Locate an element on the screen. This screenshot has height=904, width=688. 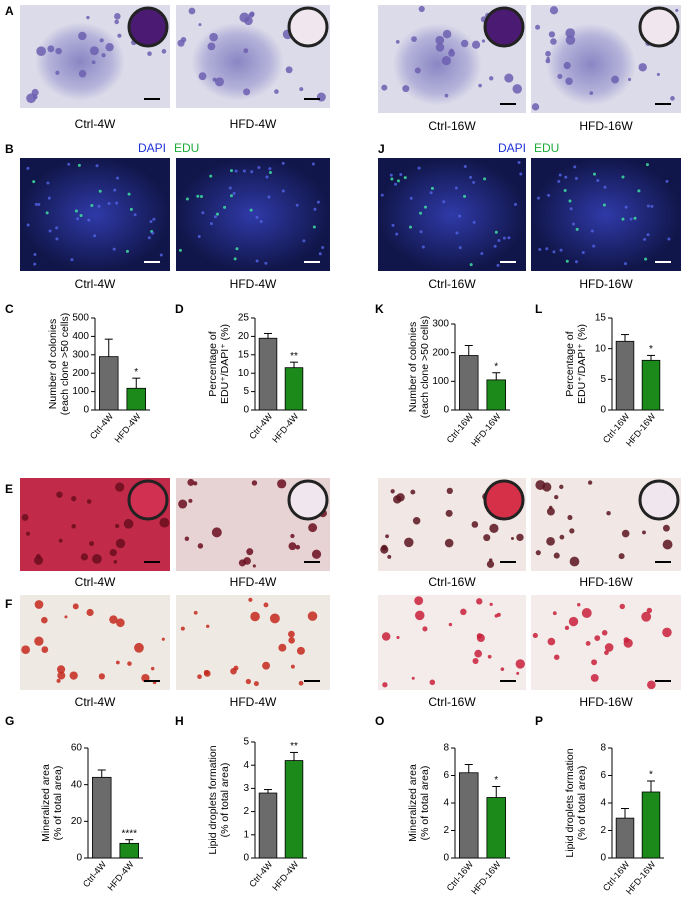
y-axis-label: Lipid droplets formation is located at coordinates (213, 799).